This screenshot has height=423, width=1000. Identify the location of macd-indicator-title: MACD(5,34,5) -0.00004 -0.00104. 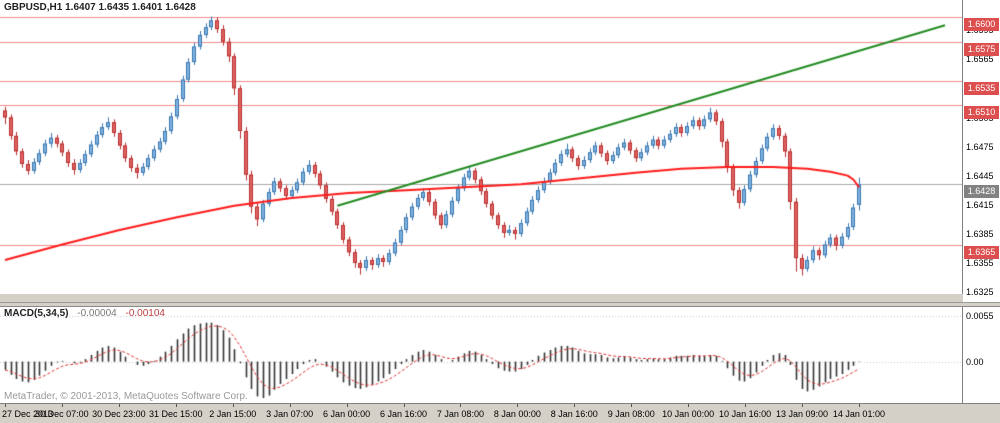
(84, 313).